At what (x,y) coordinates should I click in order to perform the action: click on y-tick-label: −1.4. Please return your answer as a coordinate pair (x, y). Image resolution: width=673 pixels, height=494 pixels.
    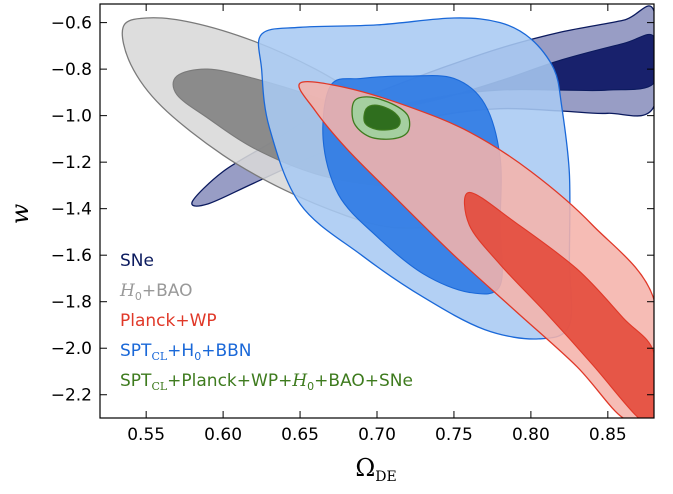
    Looking at the image, I should click on (71, 210).